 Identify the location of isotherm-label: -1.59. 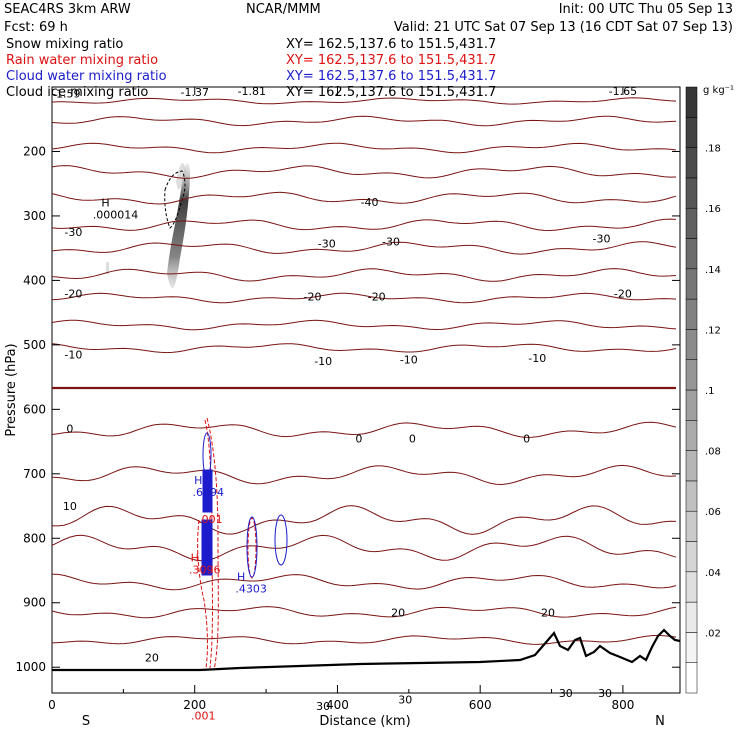
(66, 93).